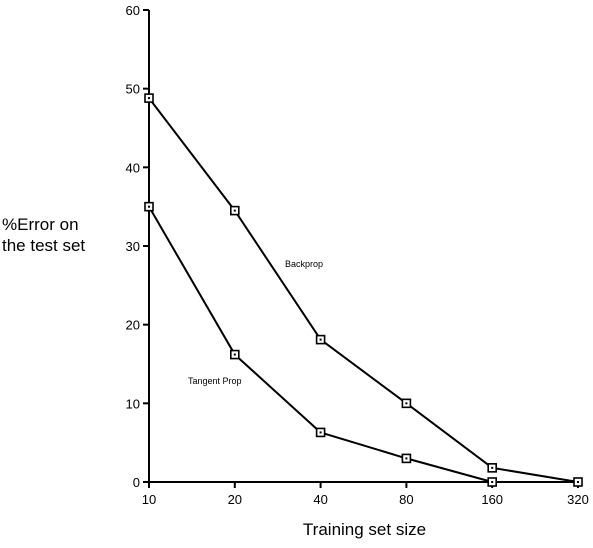 Image resolution: width=593 pixels, height=548 pixels. I want to click on x-tick-label-80: 80, so click(406, 499).